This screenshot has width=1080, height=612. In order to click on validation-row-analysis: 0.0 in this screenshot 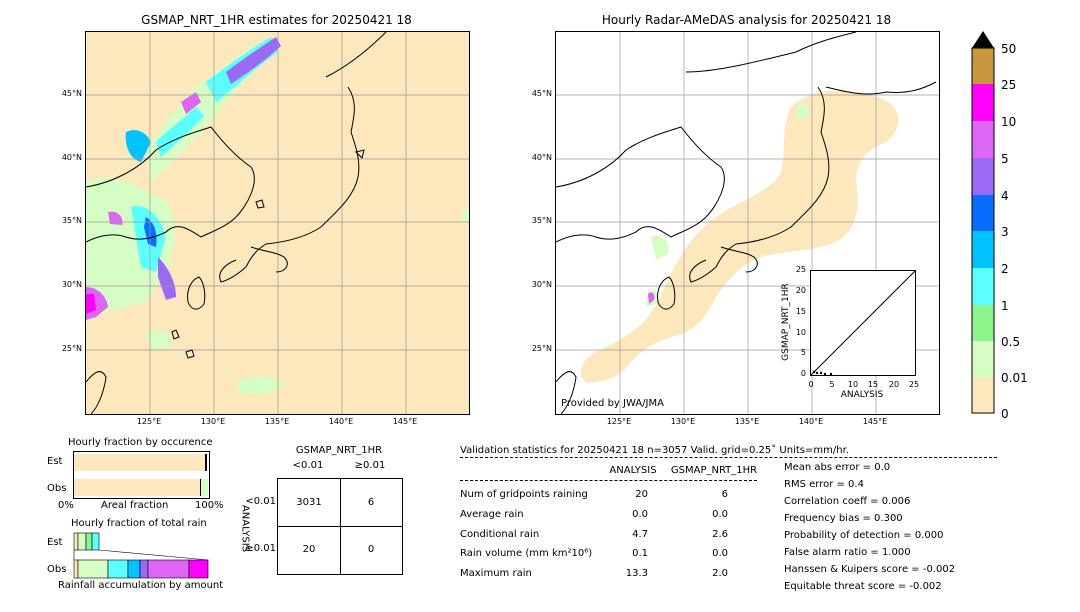, I will do `click(640, 514)`.